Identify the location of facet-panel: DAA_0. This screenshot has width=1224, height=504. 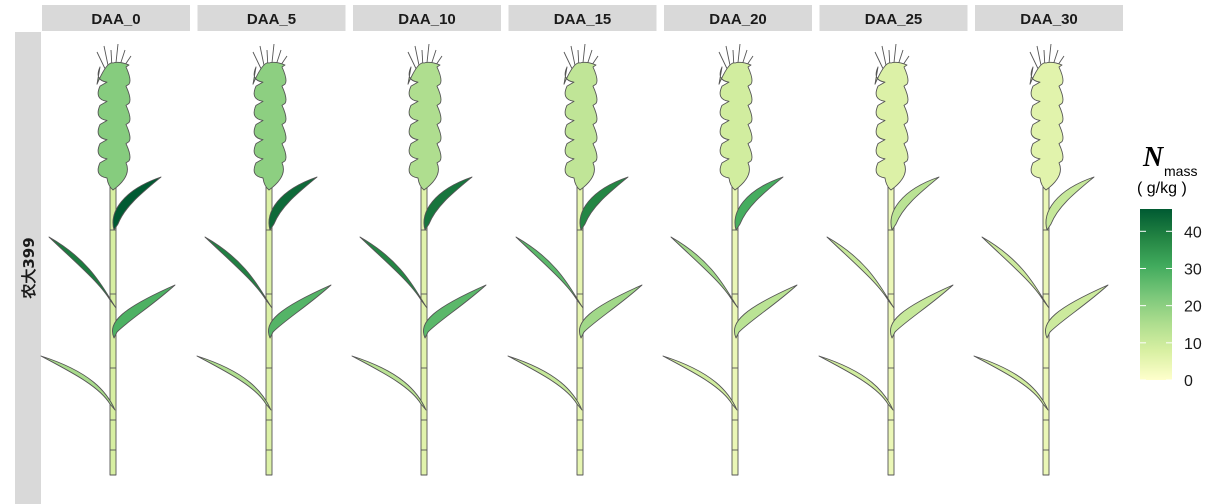
(115, 240).